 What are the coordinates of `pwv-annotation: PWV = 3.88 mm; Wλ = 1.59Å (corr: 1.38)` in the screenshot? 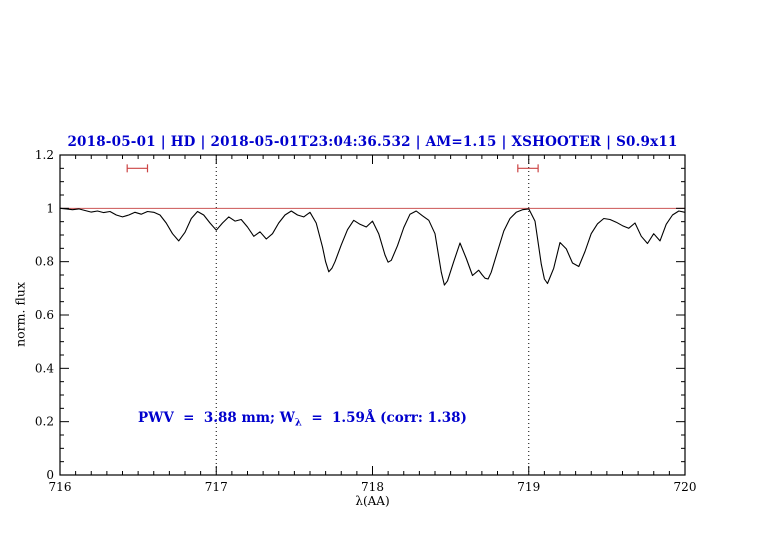 It's located at (302, 419).